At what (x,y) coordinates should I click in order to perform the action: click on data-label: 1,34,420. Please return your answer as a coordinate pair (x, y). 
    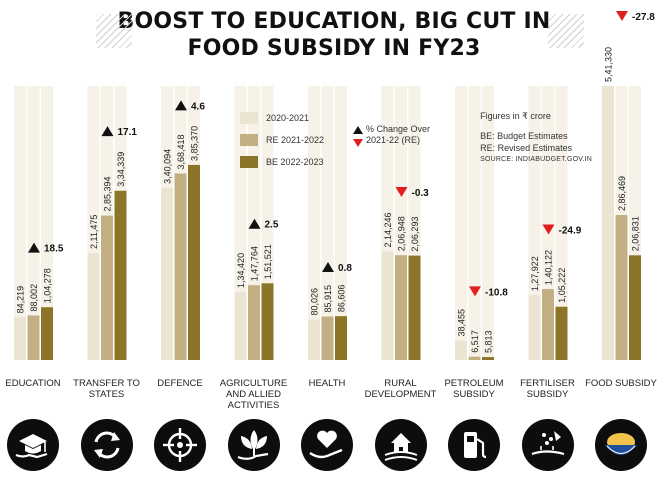
    Looking at the image, I should click on (241, 270).